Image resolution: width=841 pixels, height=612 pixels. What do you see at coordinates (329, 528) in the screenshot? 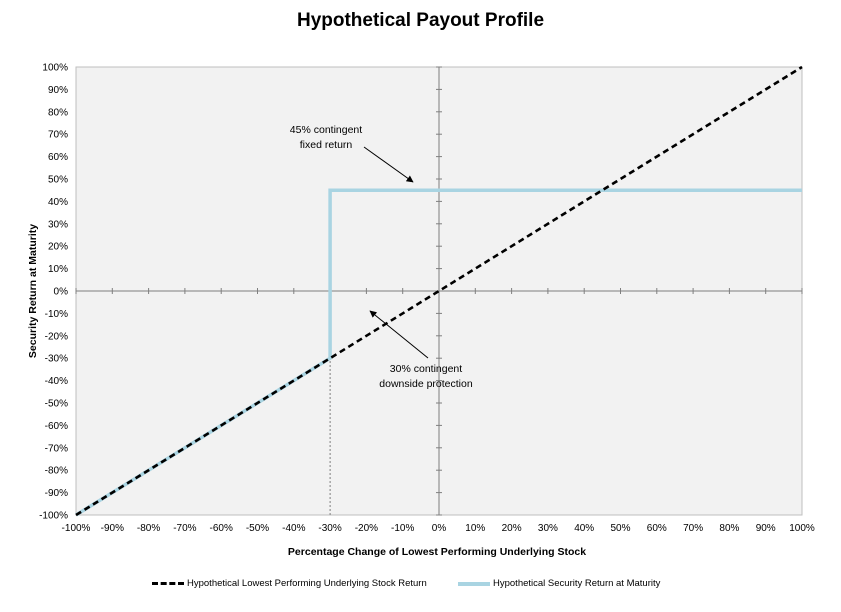
I see `x-tick-label: -30%` at bounding box center [329, 528].